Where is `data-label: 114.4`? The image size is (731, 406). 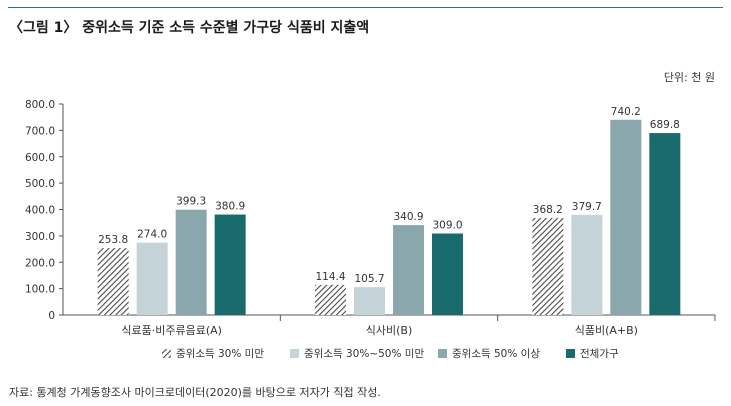 data-label: 114.4 is located at coordinates (330, 277).